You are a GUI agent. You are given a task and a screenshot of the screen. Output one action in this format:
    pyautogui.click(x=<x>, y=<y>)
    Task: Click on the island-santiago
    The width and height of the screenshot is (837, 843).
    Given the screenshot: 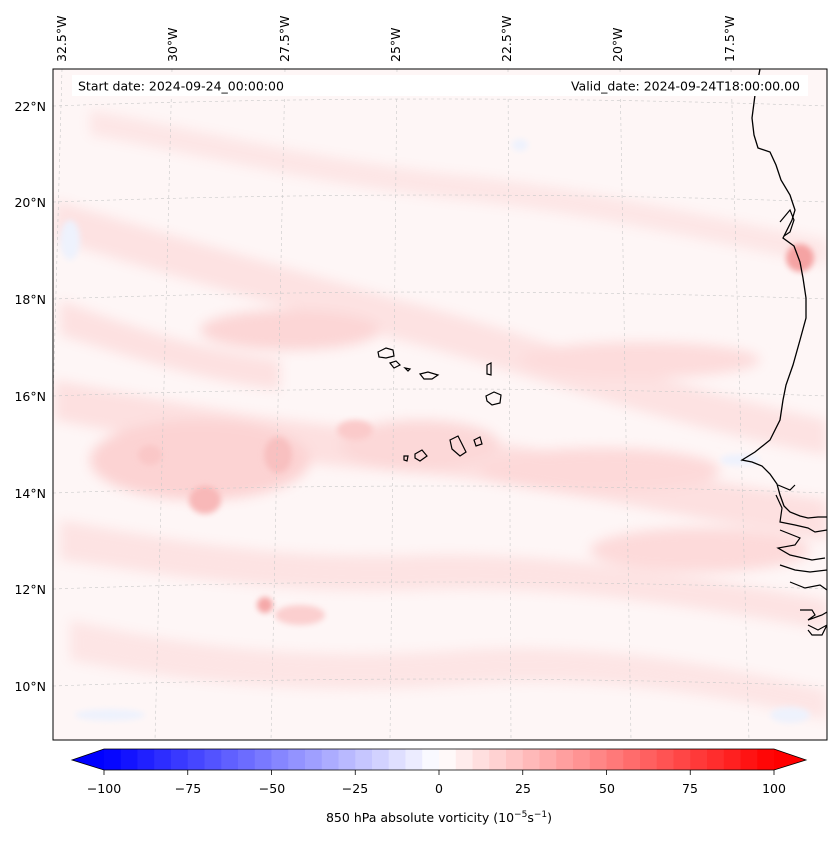 What is the action you would take?
    pyautogui.click(x=458, y=446)
    